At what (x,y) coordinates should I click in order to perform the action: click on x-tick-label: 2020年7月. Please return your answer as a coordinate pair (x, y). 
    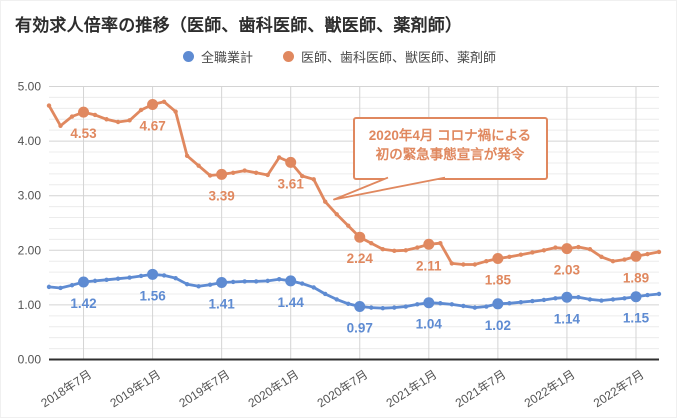
    Looking at the image, I should click on (343, 388).